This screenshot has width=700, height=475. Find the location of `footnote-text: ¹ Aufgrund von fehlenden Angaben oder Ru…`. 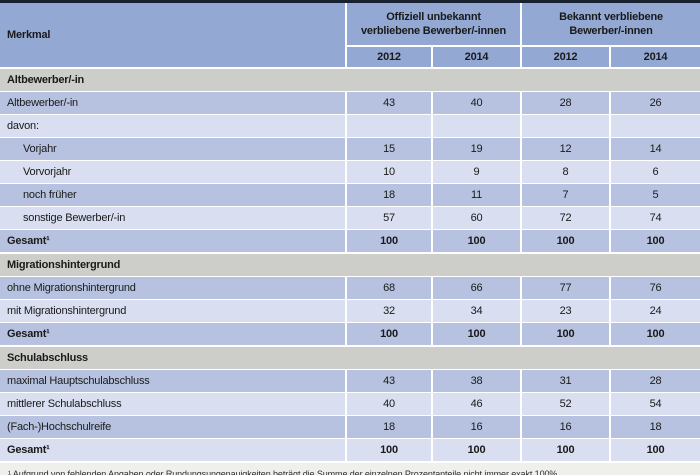

footnote-text: ¹ Aufgrund von fehlenden Angaben oder Ru… is located at coordinates (284, 472).